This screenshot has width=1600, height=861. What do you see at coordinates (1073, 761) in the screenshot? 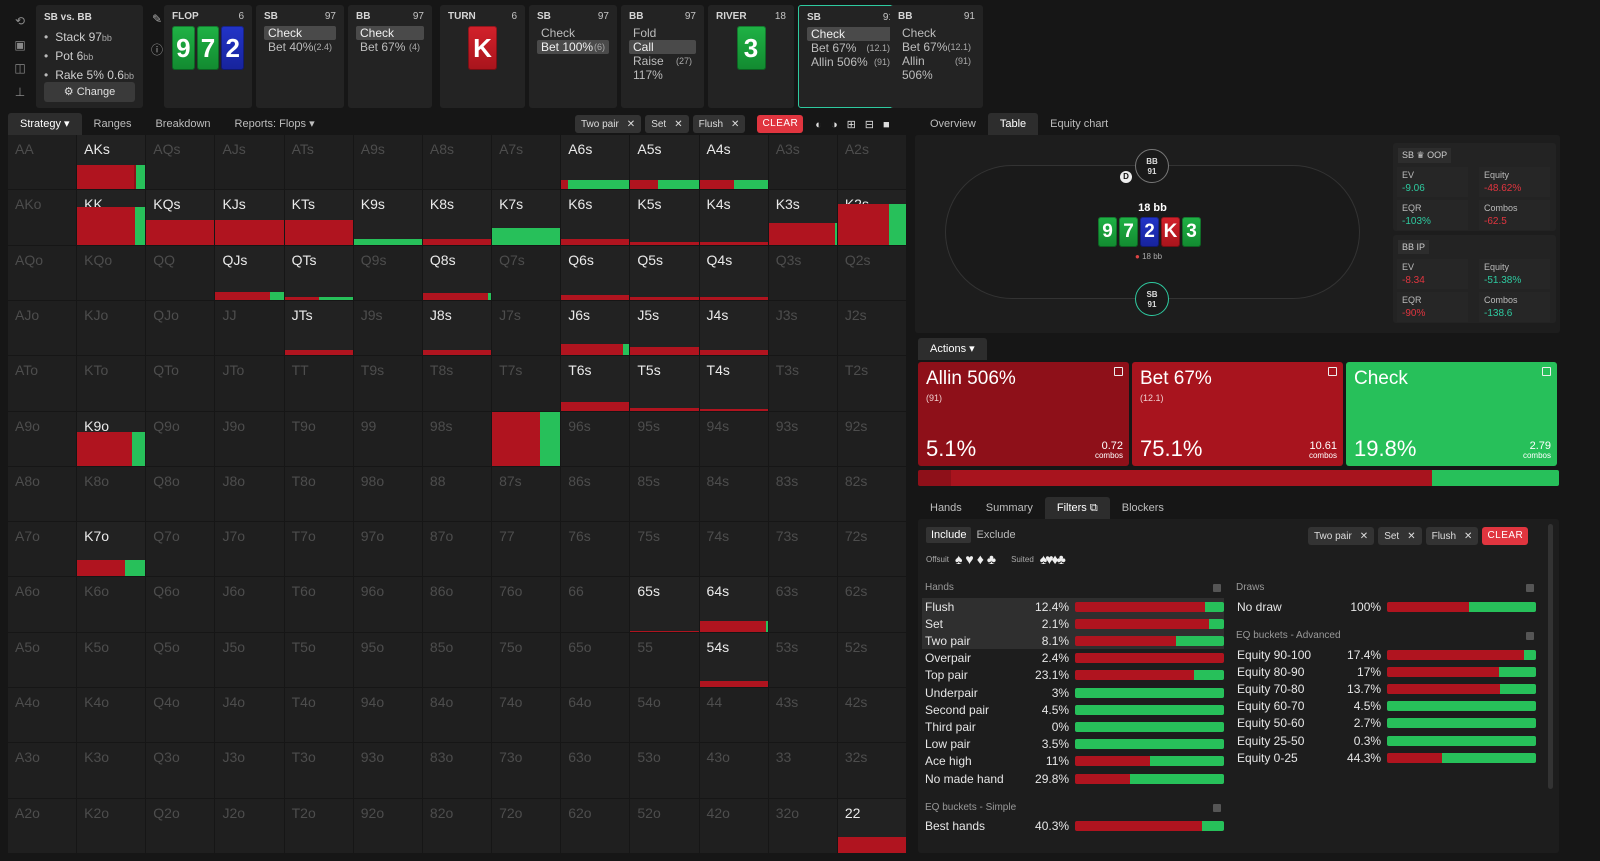
I see `filter-row: Ace high 11%` at bounding box center [1073, 761].